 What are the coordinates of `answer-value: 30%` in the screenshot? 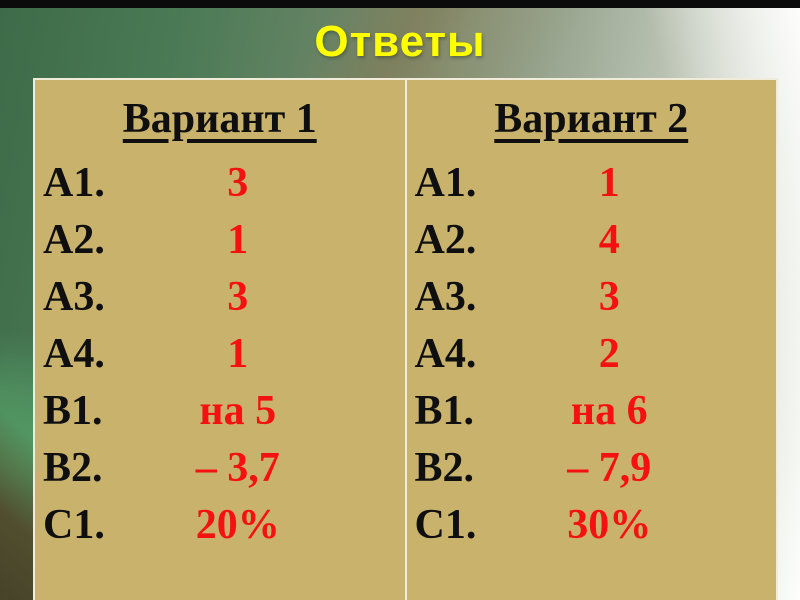 It's located at (609, 524).